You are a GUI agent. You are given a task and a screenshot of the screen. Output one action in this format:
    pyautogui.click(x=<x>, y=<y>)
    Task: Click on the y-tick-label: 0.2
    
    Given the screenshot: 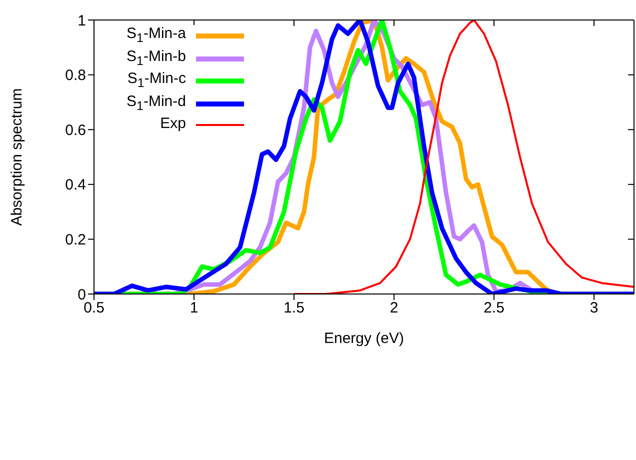 What is the action you would take?
    pyautogui.click(x=75, y=240)
    